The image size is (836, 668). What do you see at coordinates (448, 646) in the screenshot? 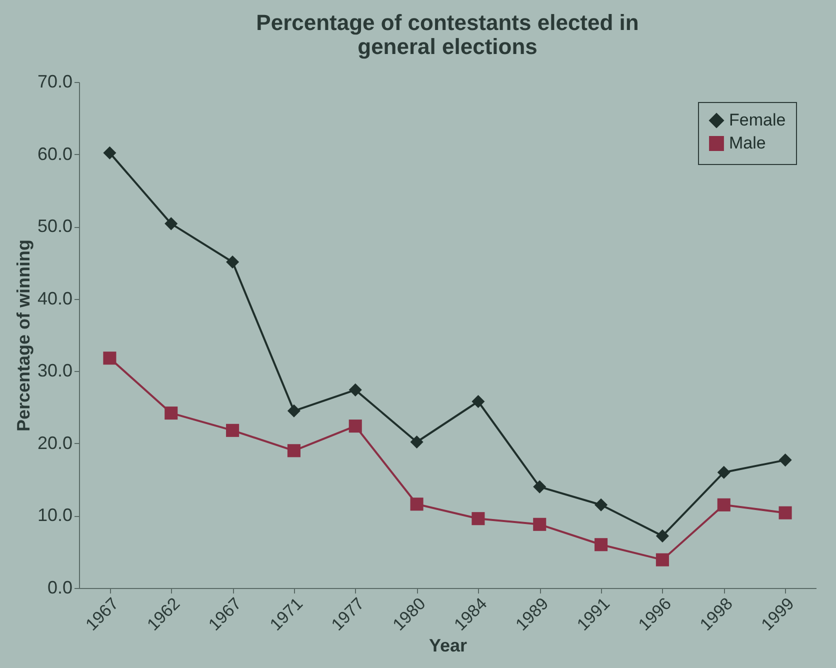
I see `x-axis-title: Year` at bounding box center [448, 646].